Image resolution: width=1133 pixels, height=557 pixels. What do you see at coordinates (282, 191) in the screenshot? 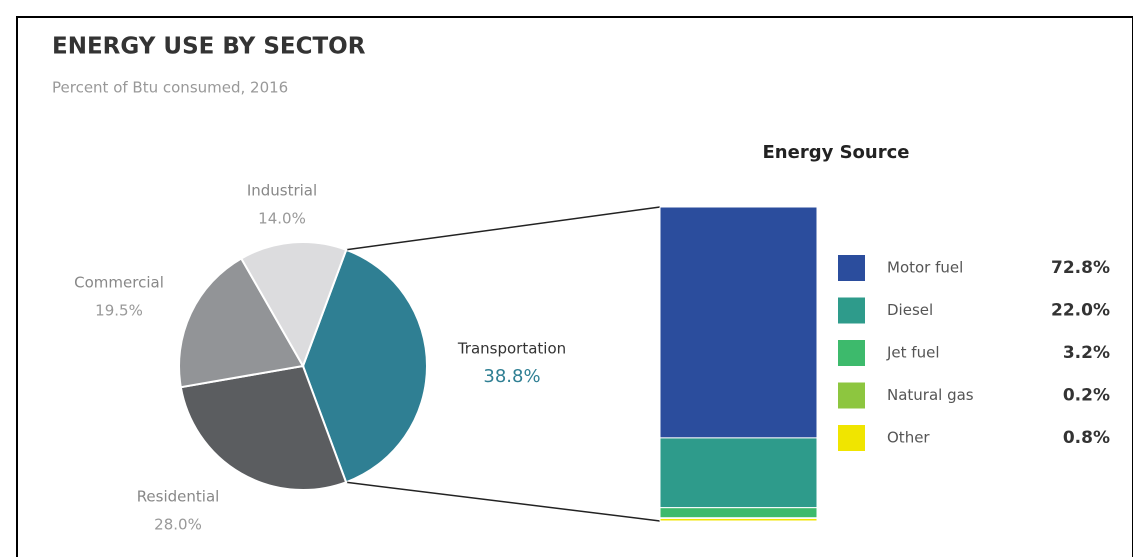
I see `pie-label: Industrial` at bounding box center [282, 191].